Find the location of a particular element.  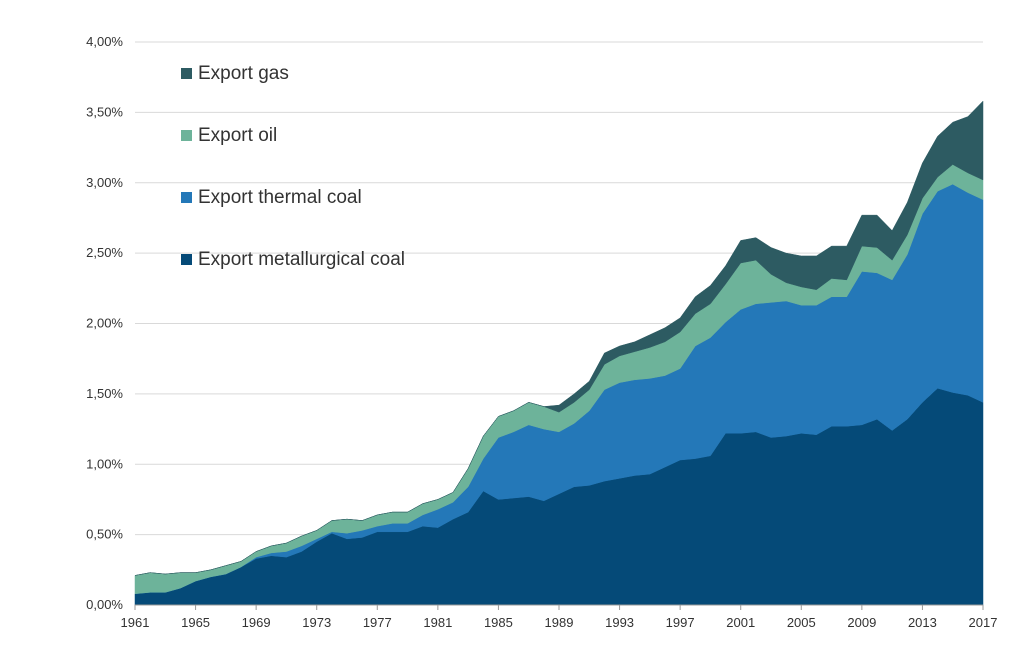

x-tick-label: 1977 is located at coordinates (377, 622).